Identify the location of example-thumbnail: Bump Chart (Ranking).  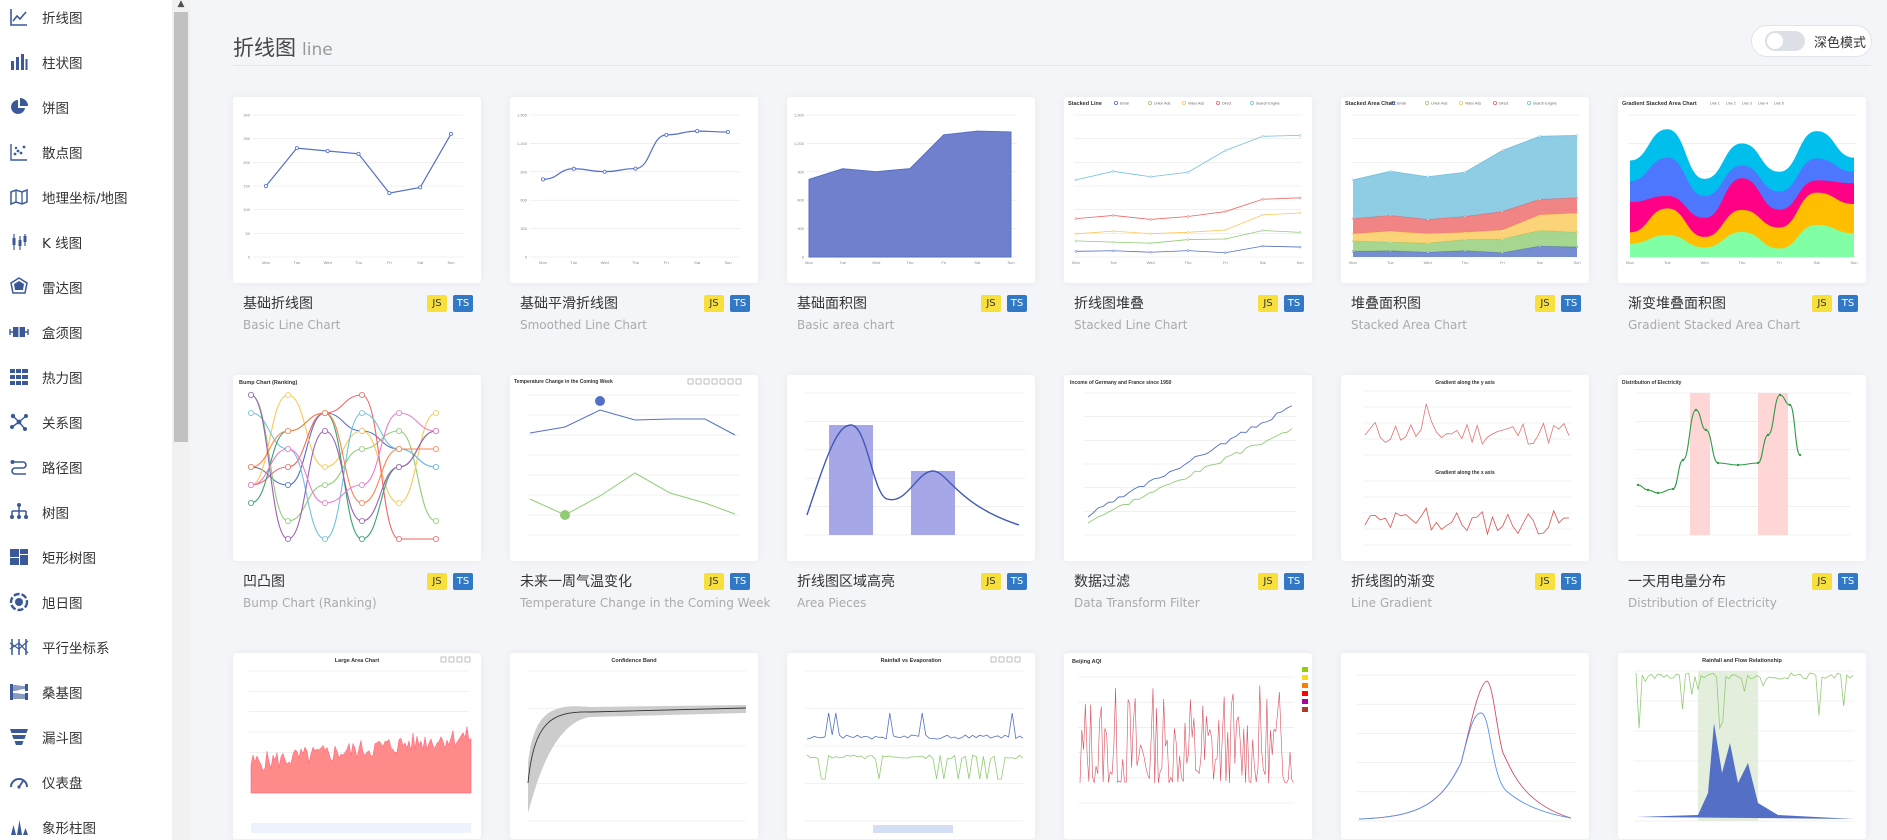
(357, 468).